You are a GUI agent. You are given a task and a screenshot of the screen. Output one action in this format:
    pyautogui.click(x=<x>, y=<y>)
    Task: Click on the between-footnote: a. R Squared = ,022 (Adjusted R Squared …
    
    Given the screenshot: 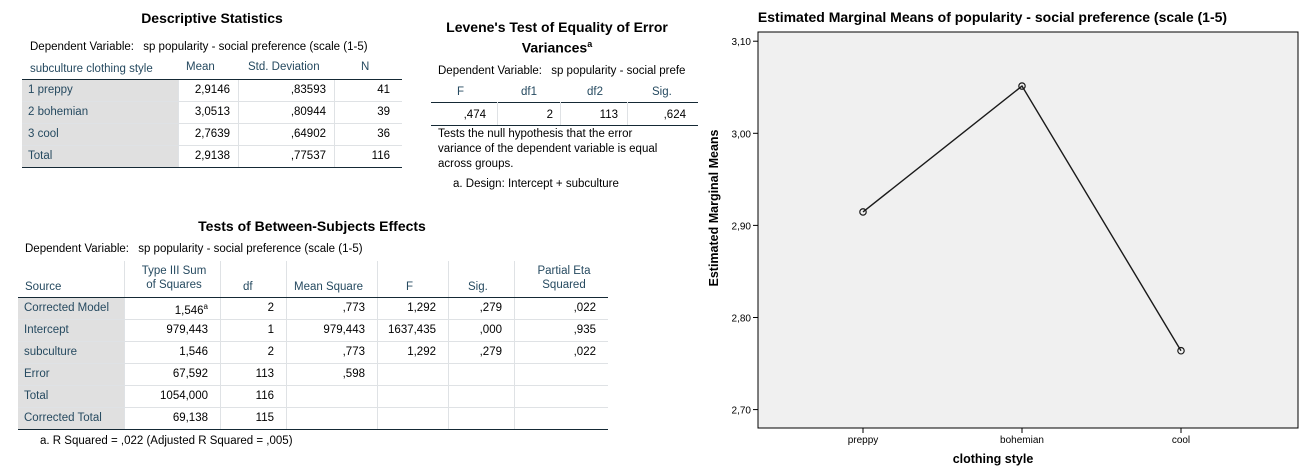 What is the action you would take?
    pyautogui.click(x=166, y=441)
    